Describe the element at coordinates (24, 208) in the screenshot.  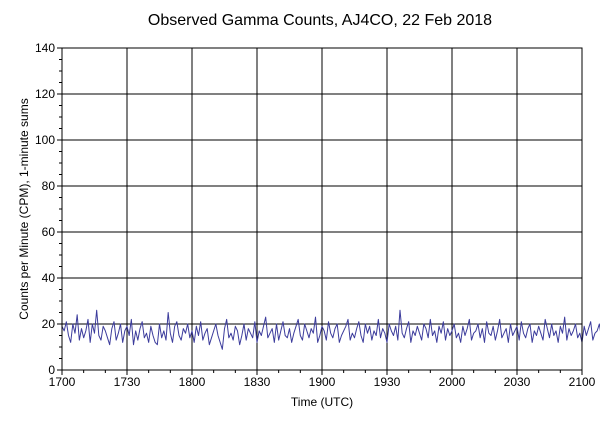
I see `y-axis-label: Counts per Minute (CPM), 1-minute sums` at that location.